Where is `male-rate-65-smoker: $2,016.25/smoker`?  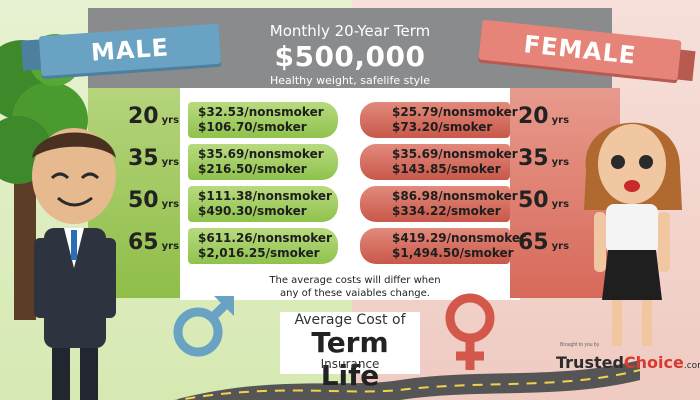
male-rate-65-smoker: $2,016.25/smoker is located at coordinates (259, 253).